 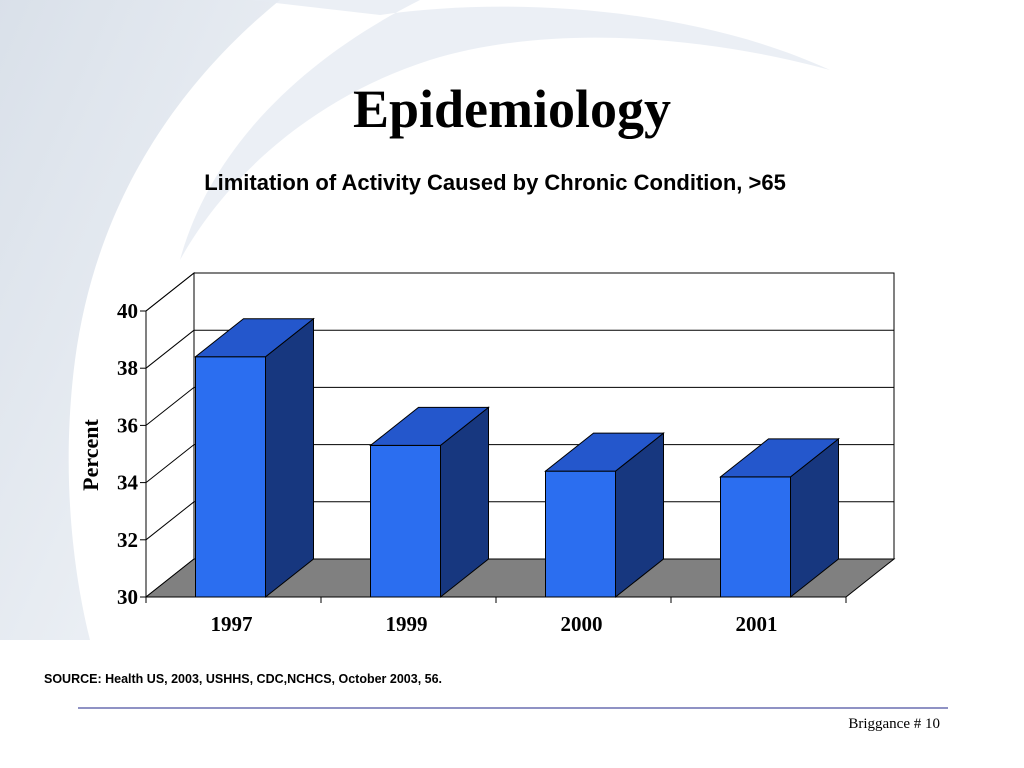 I want to click on bar-1999, so click(x=429, y=502).